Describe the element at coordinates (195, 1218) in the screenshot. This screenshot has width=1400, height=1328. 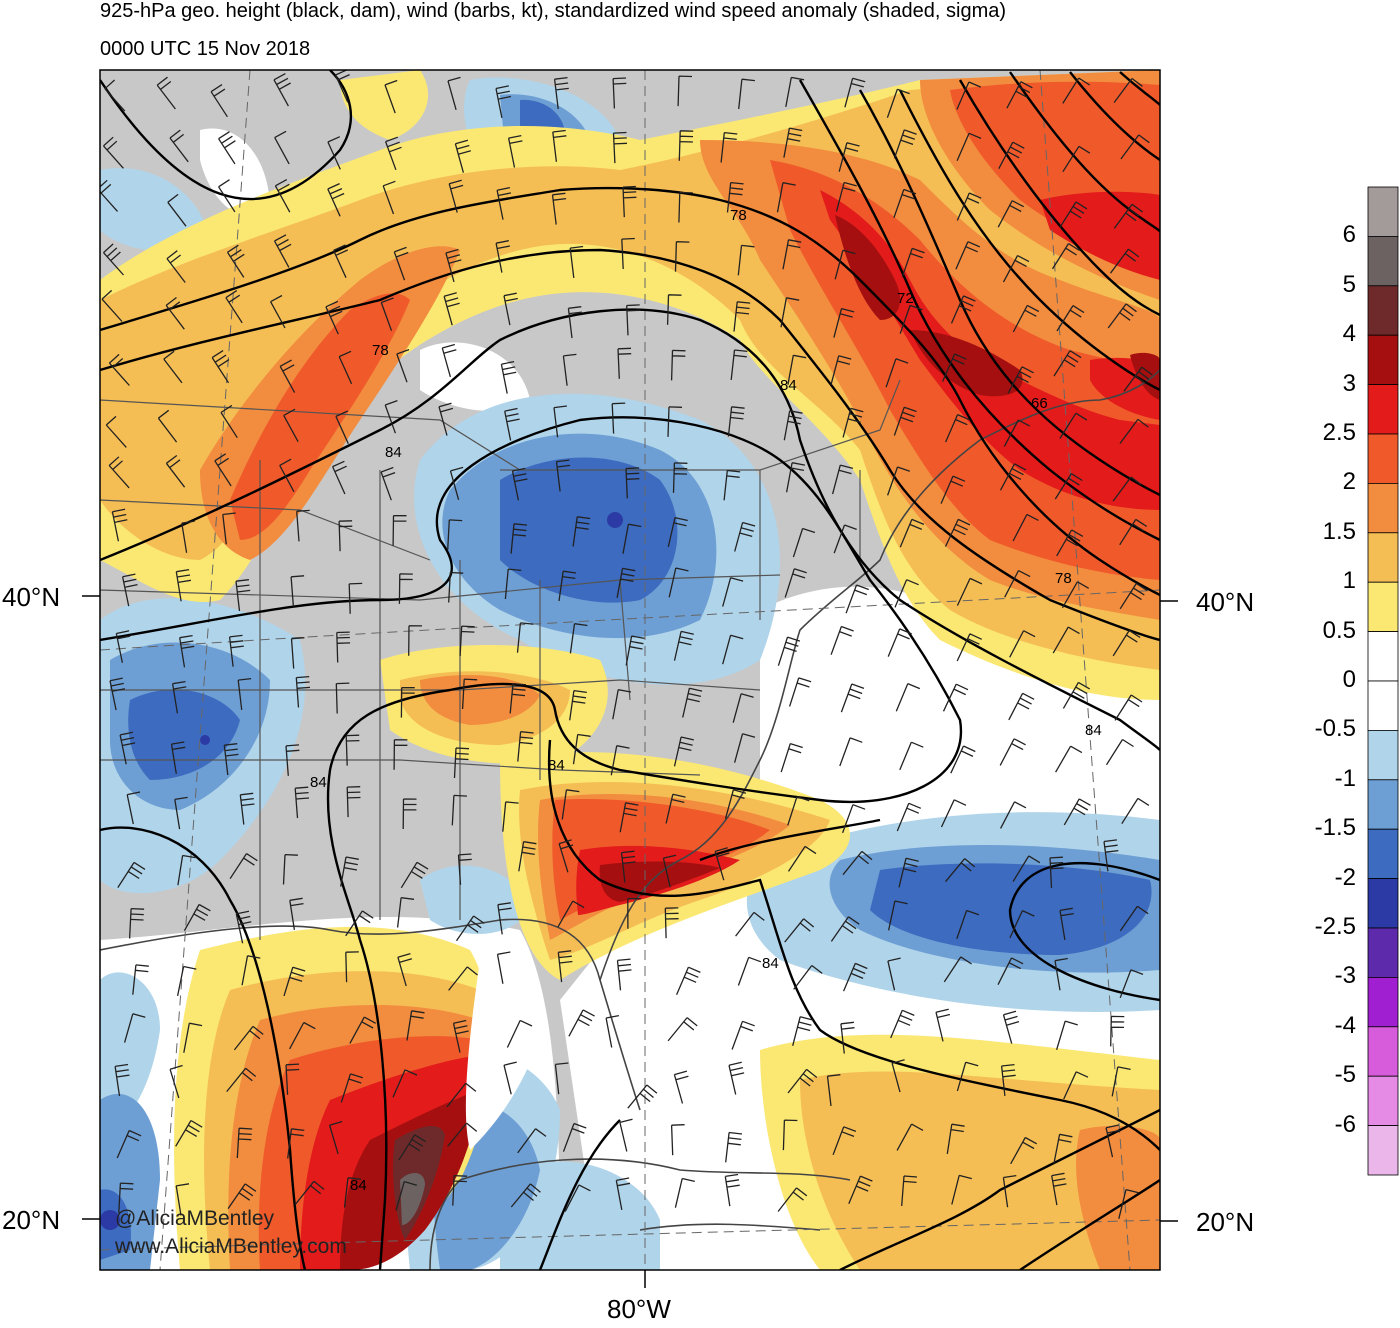
I see `credit-handle: @AliciaMBentley` at that location.